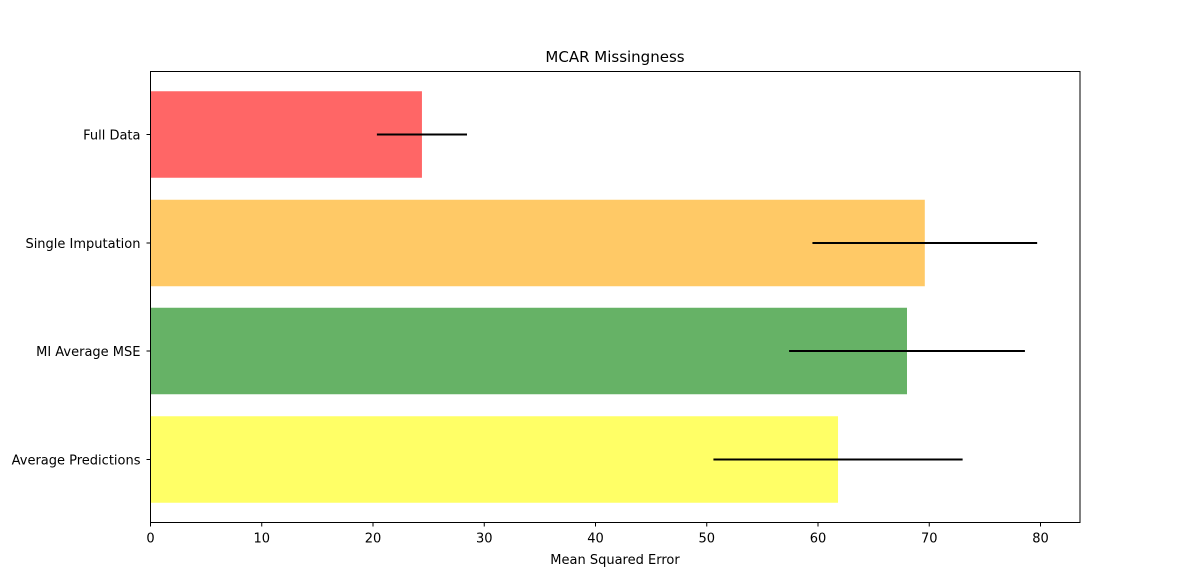 The width and height of the screenshot is (1200, 588). I want to click on x-tick-label: 30, so click(484, 539).